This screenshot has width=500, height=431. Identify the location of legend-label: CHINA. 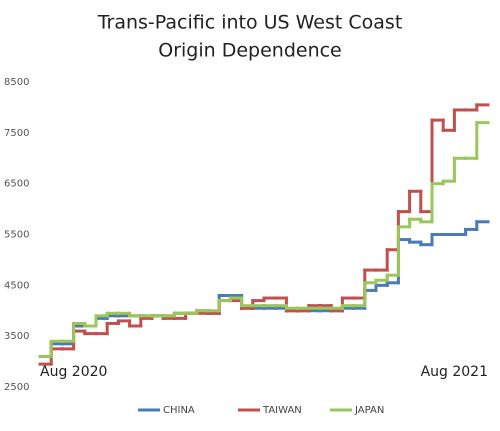
(179, 410).